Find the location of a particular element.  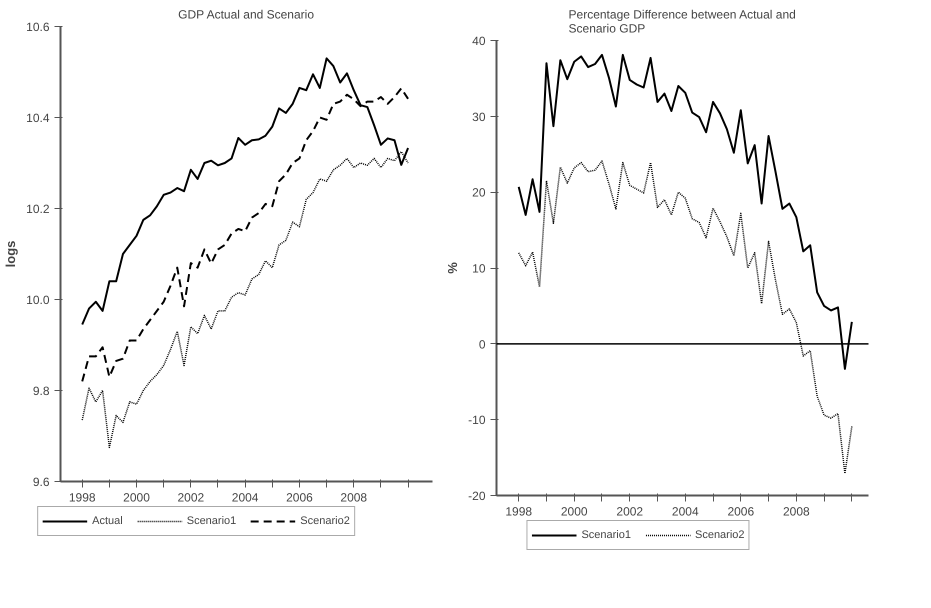

chart-title: Percentage Difference between Actual and Scenario GDP is located at coordinates (682, 22).